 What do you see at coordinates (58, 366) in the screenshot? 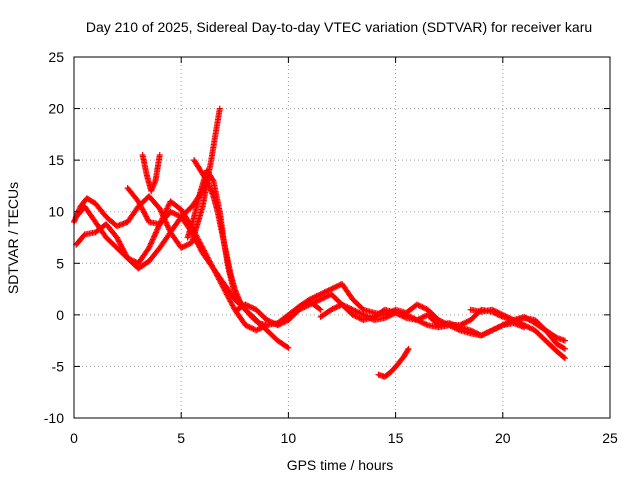
I see `y-tick-label: -5` at bounding box center [58, 366].